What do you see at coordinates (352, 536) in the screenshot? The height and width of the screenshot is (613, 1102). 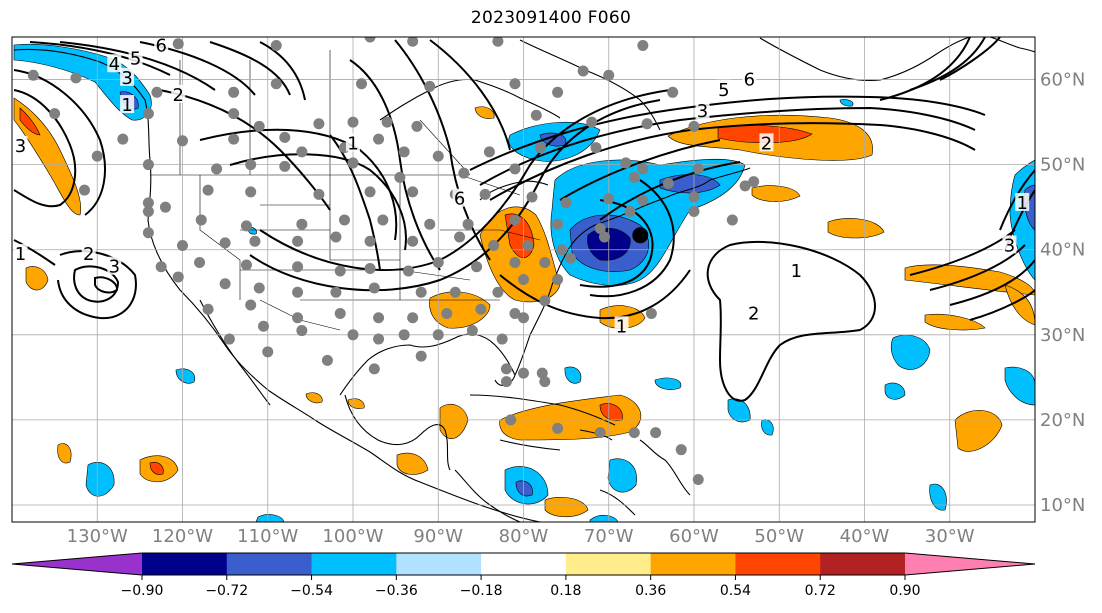 I see `longitude-tick-label: 100°W` at bounding box center [352, 536].